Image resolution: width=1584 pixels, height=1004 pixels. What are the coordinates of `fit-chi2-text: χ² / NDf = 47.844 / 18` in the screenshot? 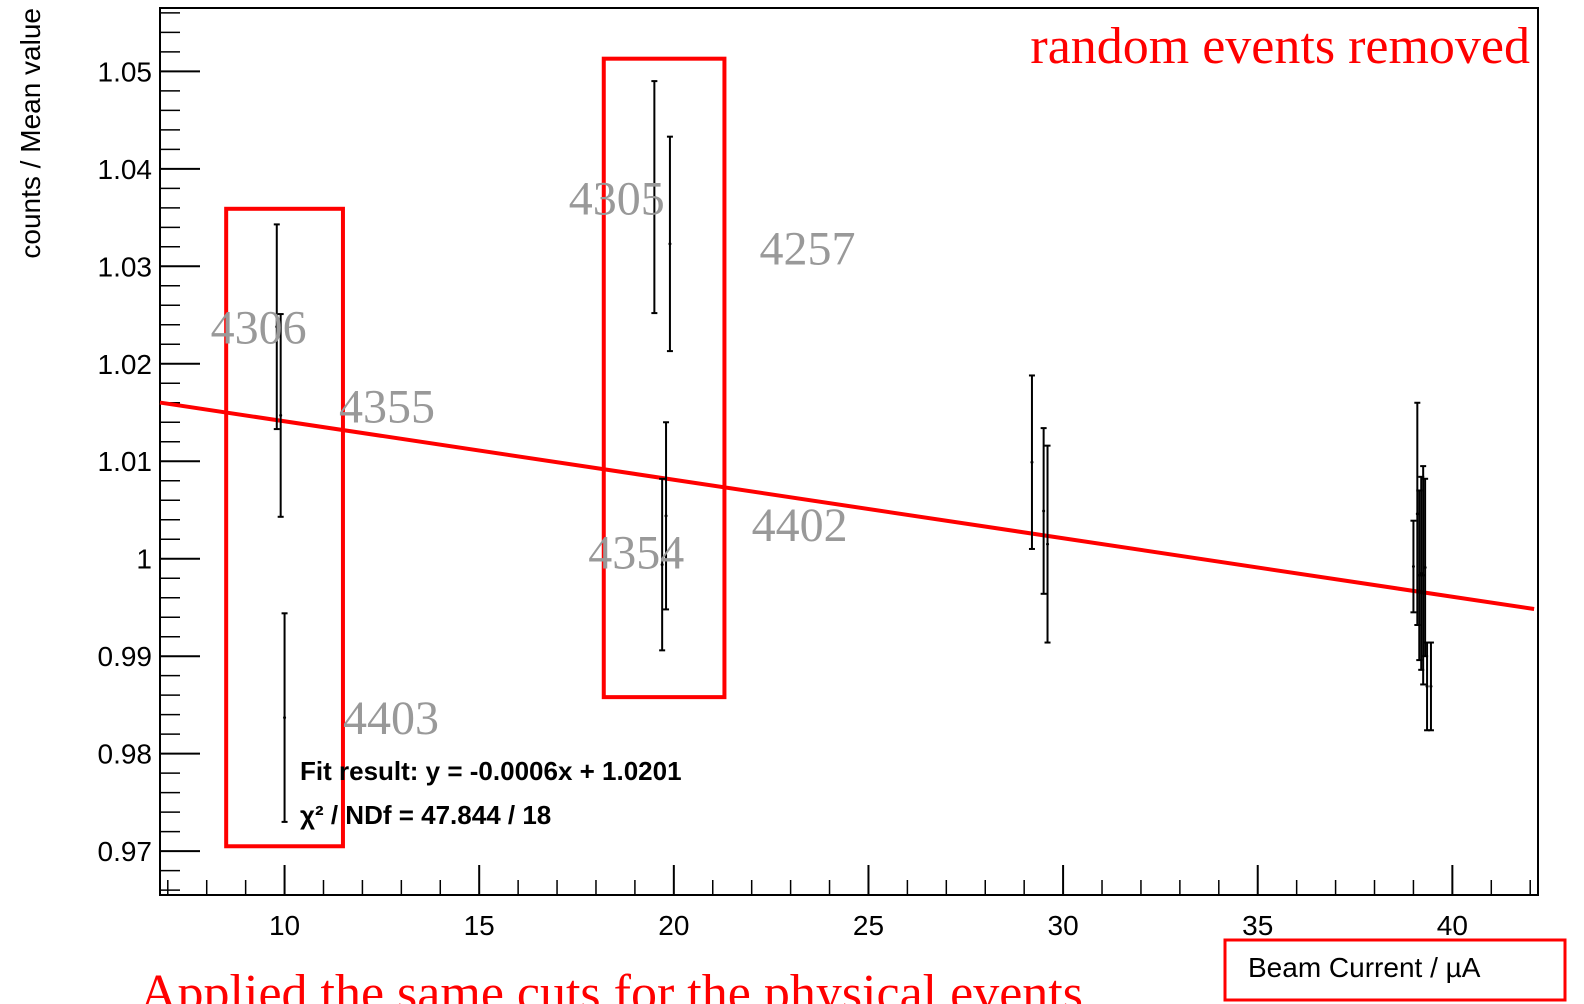 It's located at (425, 815).